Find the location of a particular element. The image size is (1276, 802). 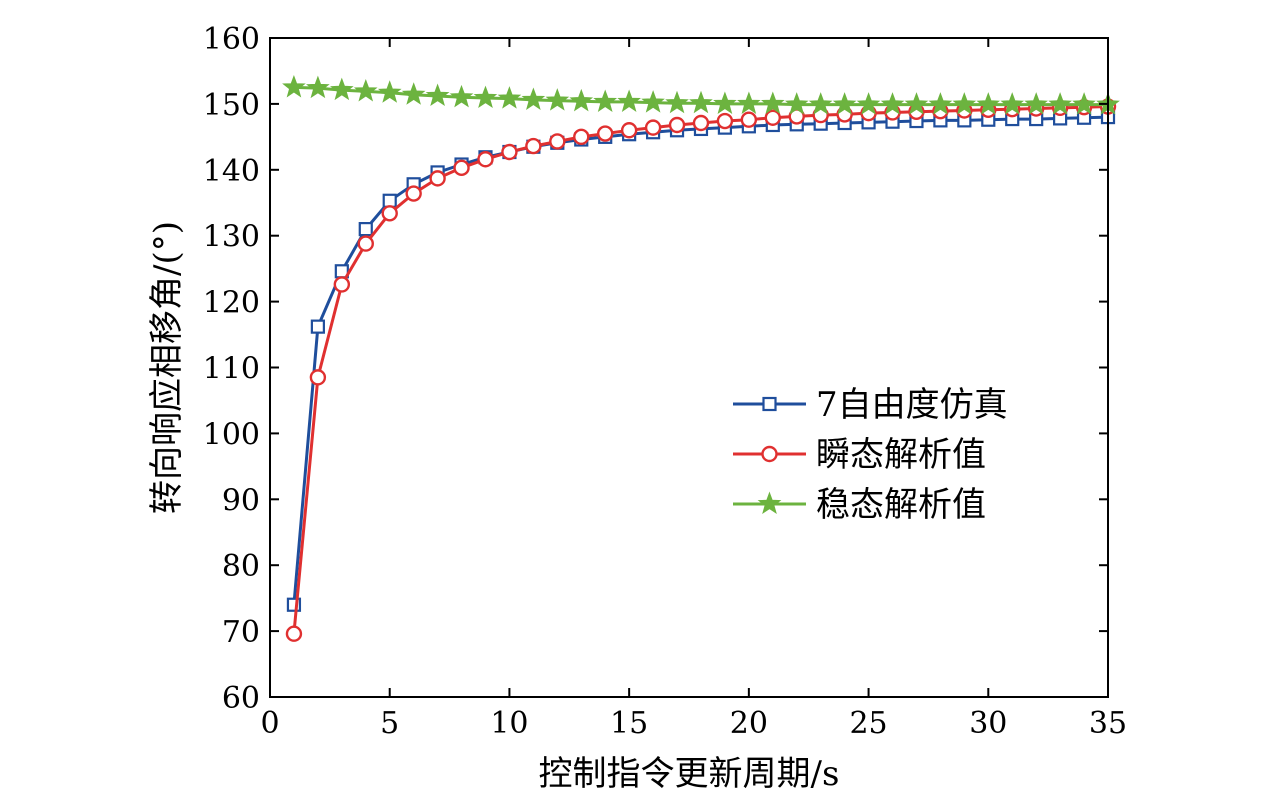

y-tick-label-2: 80 is located at coordinates (241, 566).